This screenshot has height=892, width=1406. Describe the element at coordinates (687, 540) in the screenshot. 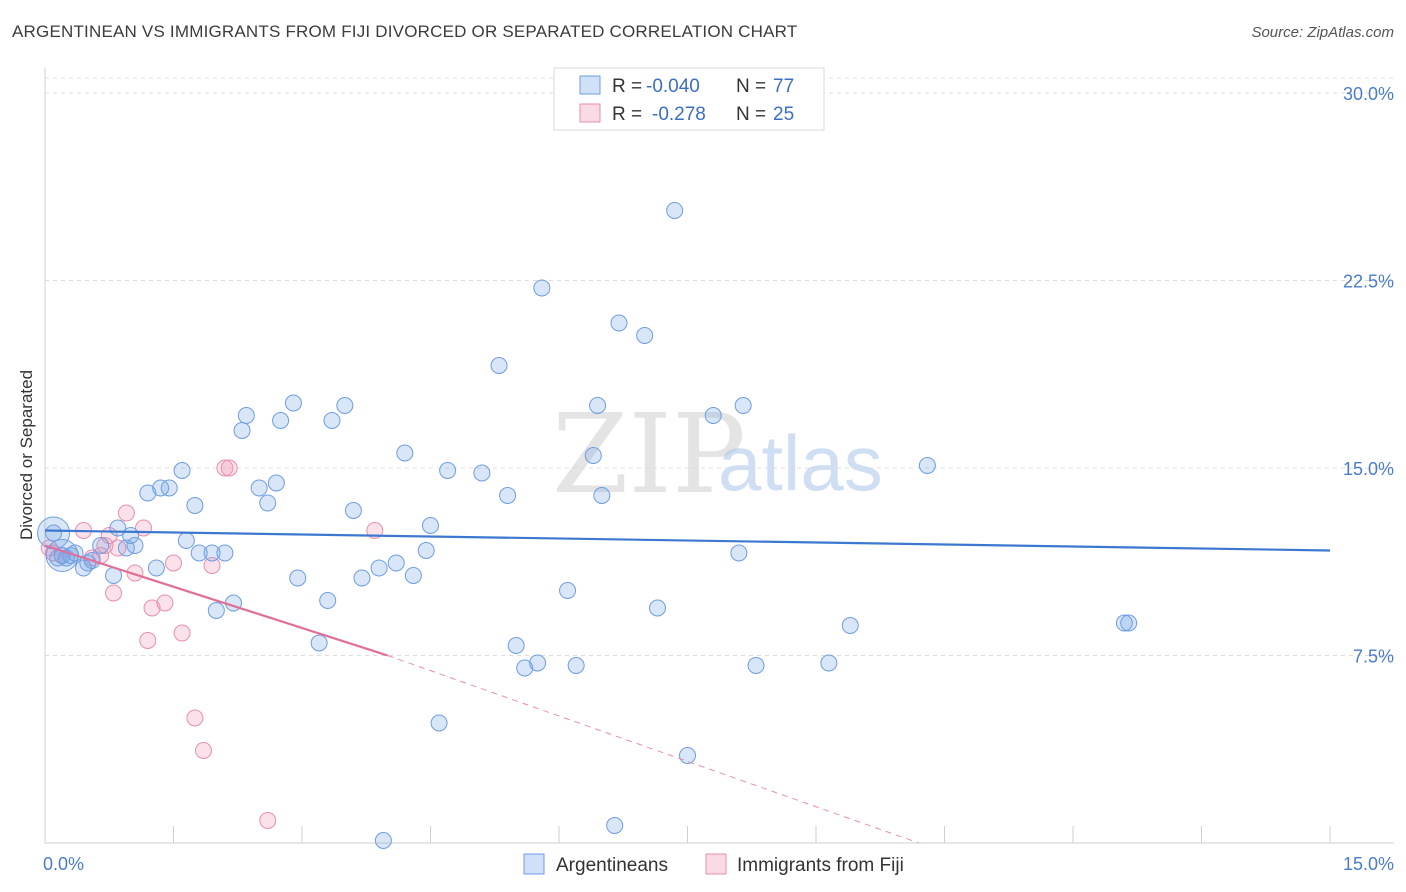

I see `trend-line-argentineans` at that location.